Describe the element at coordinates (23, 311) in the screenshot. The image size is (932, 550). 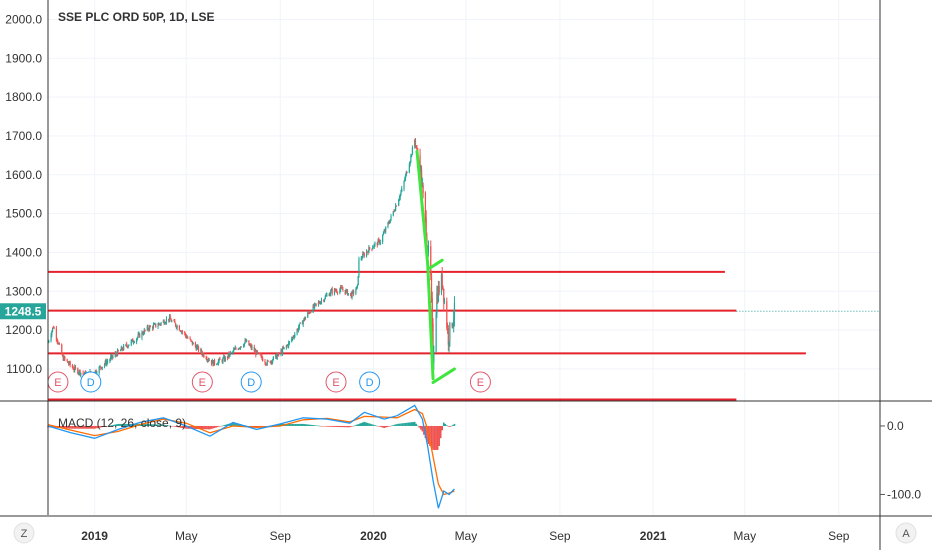
I see `current-price-badge` at that location.